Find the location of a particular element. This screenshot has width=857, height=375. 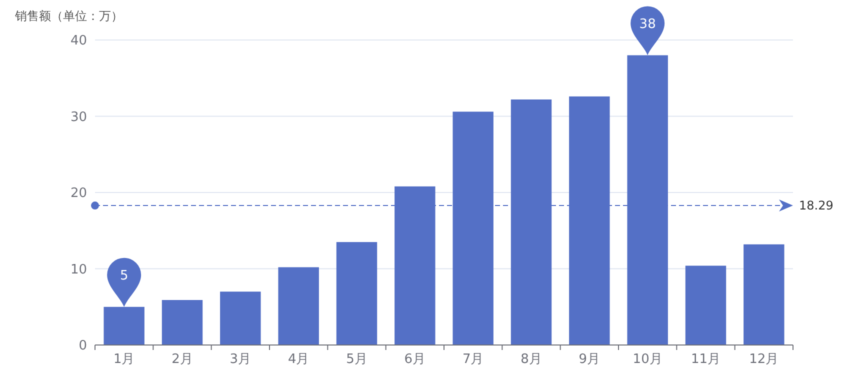

y-tick-label: 40 is located at coordinates (78, 41).